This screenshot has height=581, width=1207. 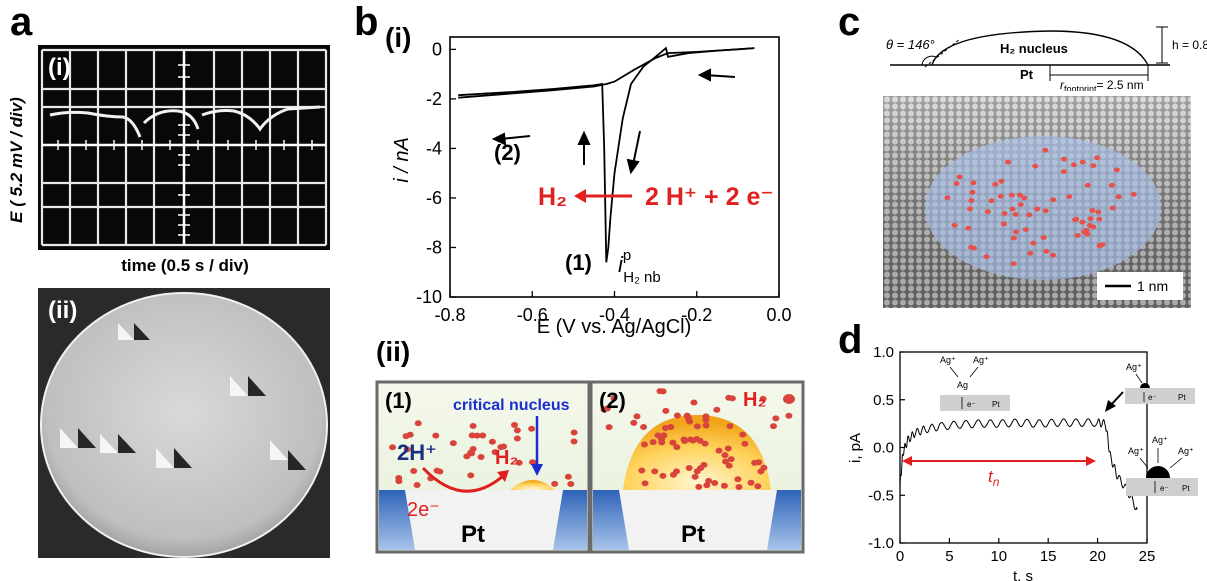 I want to click on cv-x-tick-label: -0.6, so click(x=532, y=315).